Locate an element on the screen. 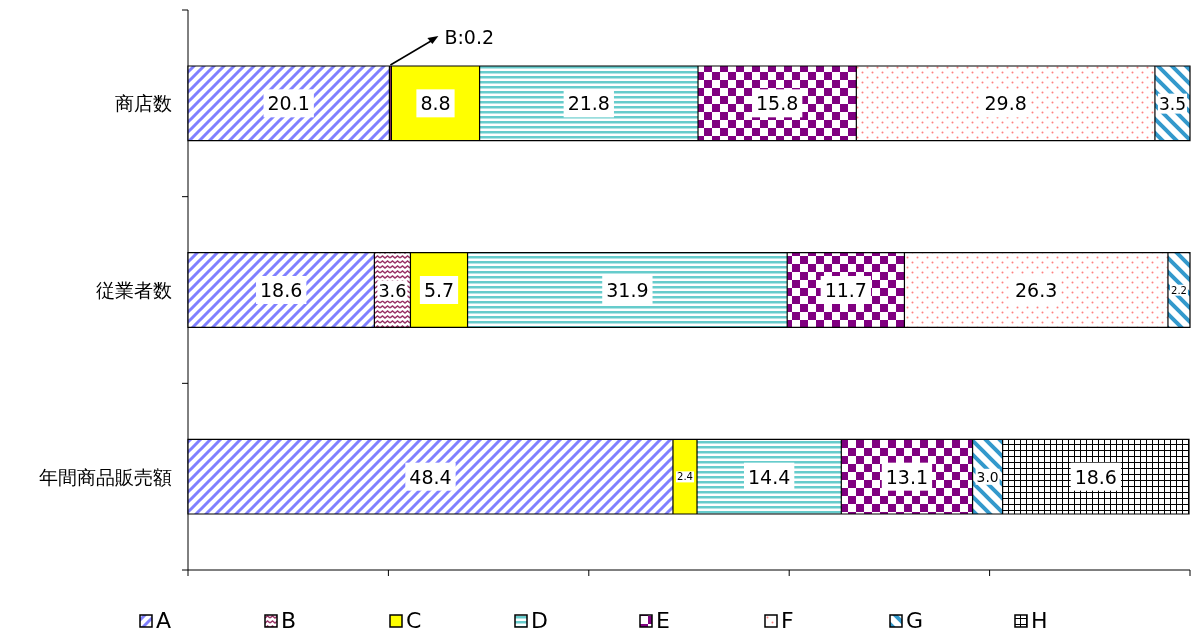  data-label: 29.8 is located at coordinates (1005, 103).